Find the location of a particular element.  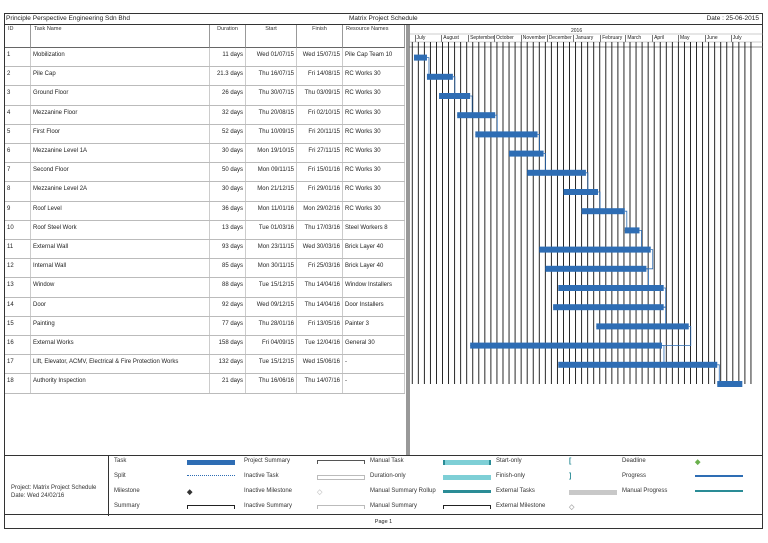

cell-id: 7 is located at coordinates (18, 172).